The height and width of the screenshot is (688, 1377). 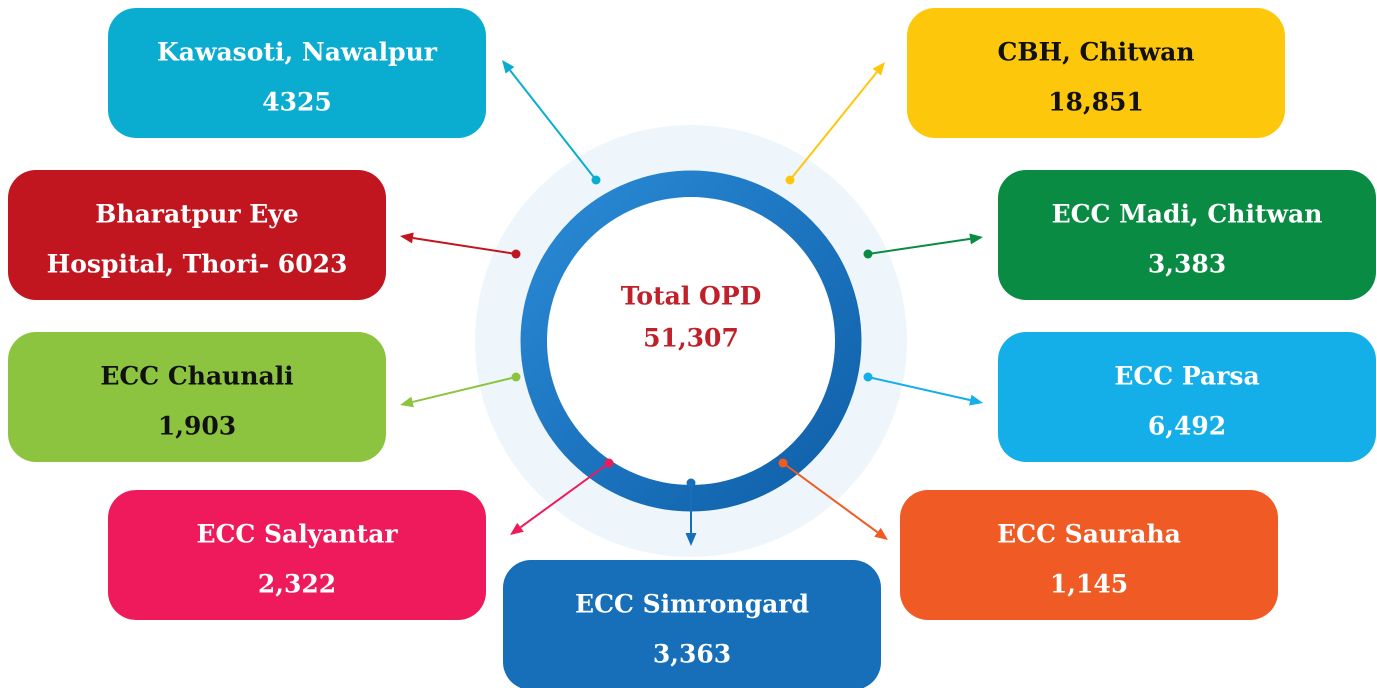 What do you see at coordinates (691, 338) in the screenshot?
I see `center-value: 51,307` at bounding box center [691, 338].